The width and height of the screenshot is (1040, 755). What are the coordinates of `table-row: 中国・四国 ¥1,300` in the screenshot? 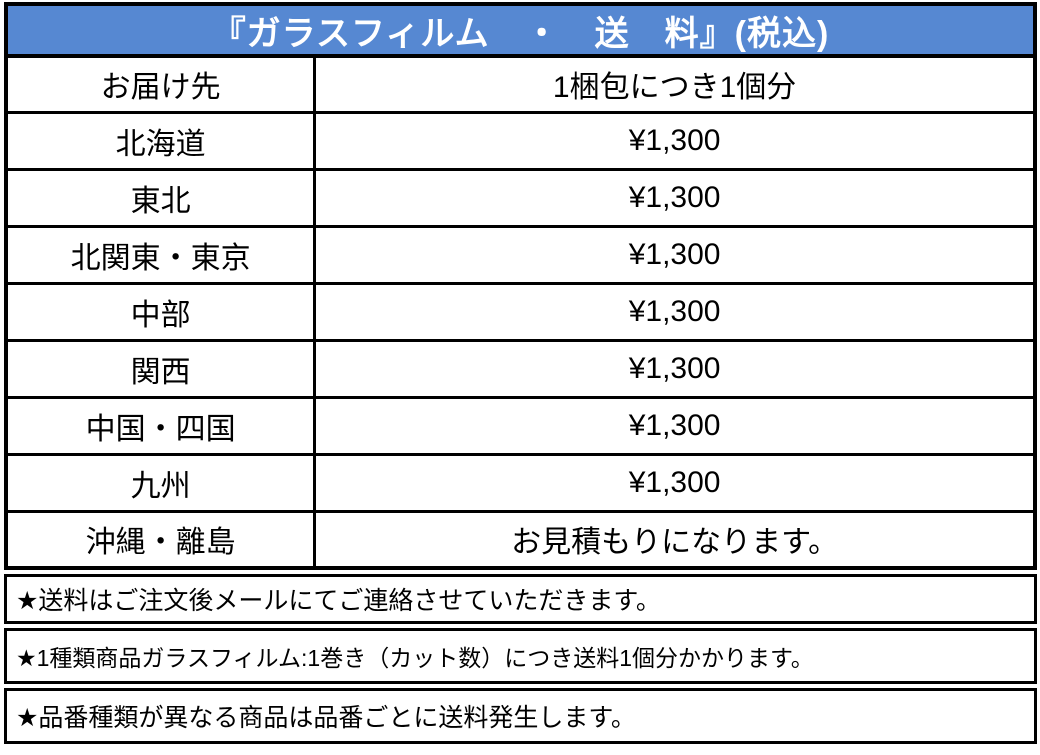 It's located at (520, 425).